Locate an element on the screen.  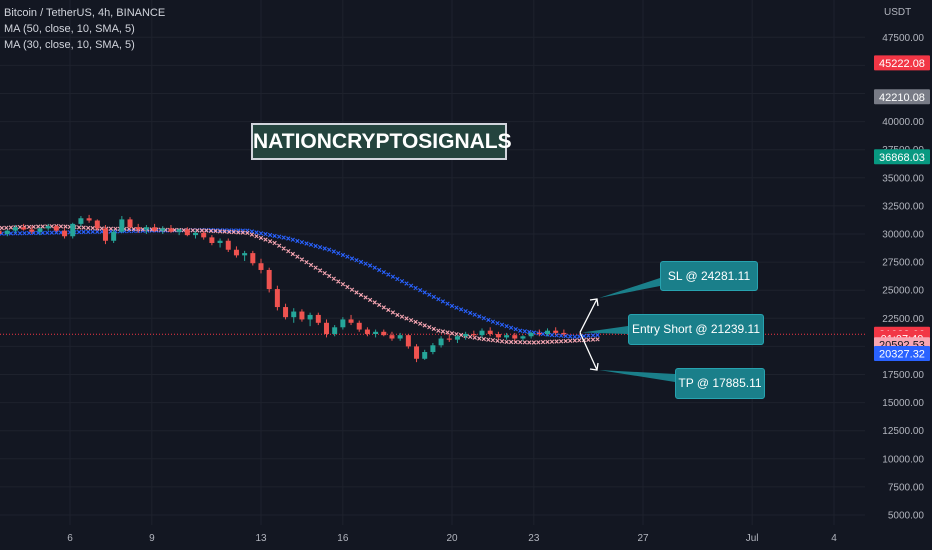
x-tick-label: 20 is located at coordinates (452, 538).